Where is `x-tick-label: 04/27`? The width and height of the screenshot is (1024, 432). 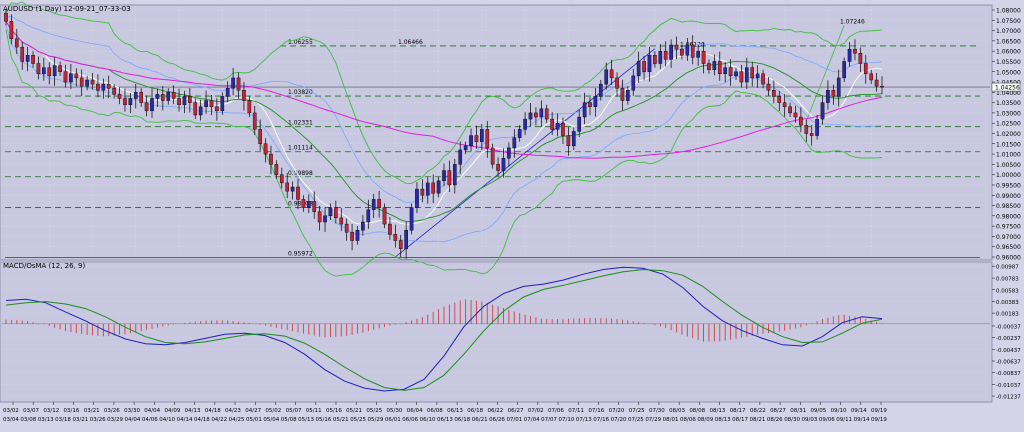 x-tick-label: 04/27 is located at coordinates (253, 411).